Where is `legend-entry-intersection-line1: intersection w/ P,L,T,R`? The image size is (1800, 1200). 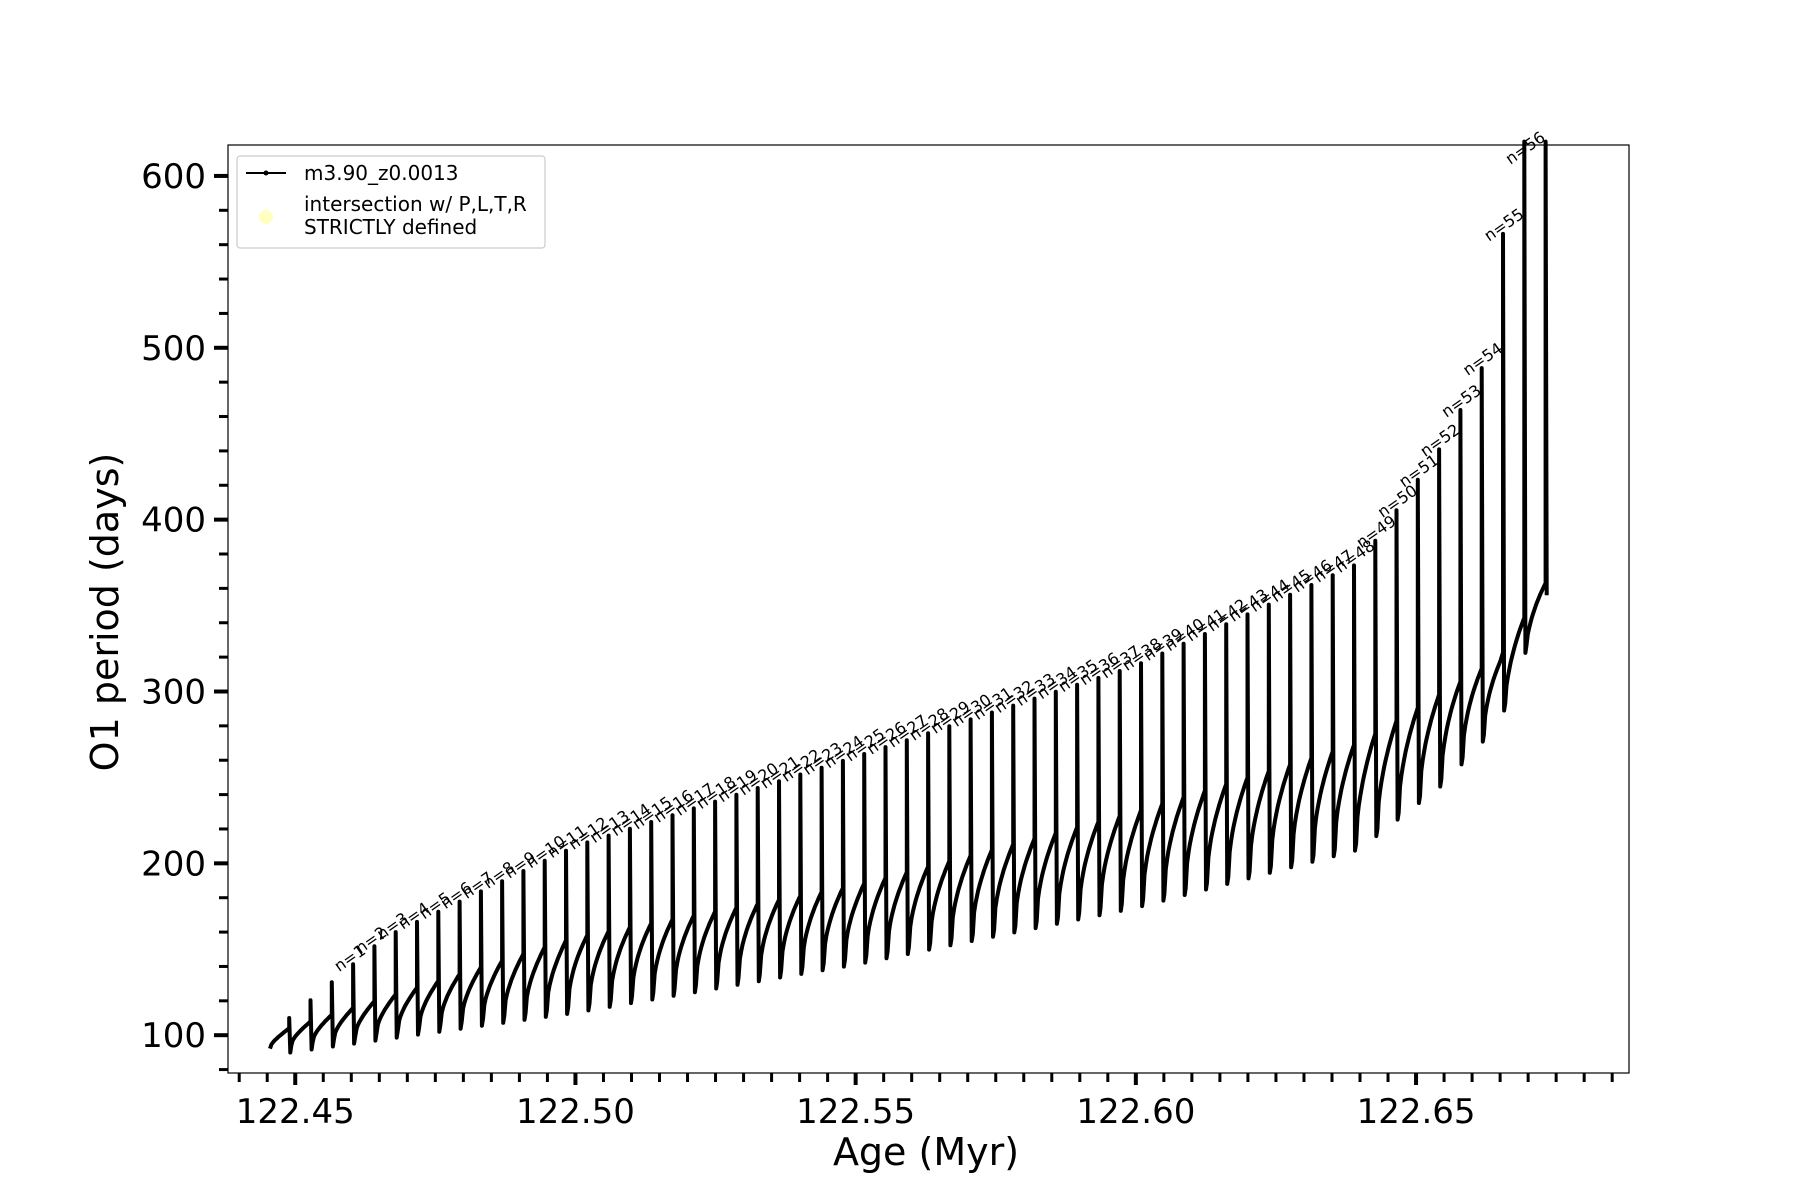 legend-entry-intersection-line1: intersection w/ P,L,T,R is located at coordinates (415, 204).